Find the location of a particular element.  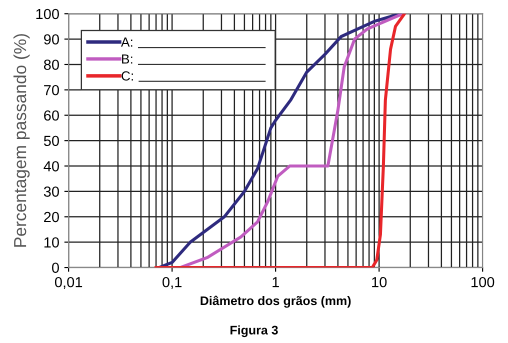

y-tick-label: 80 is located at coordinates (51, 65).